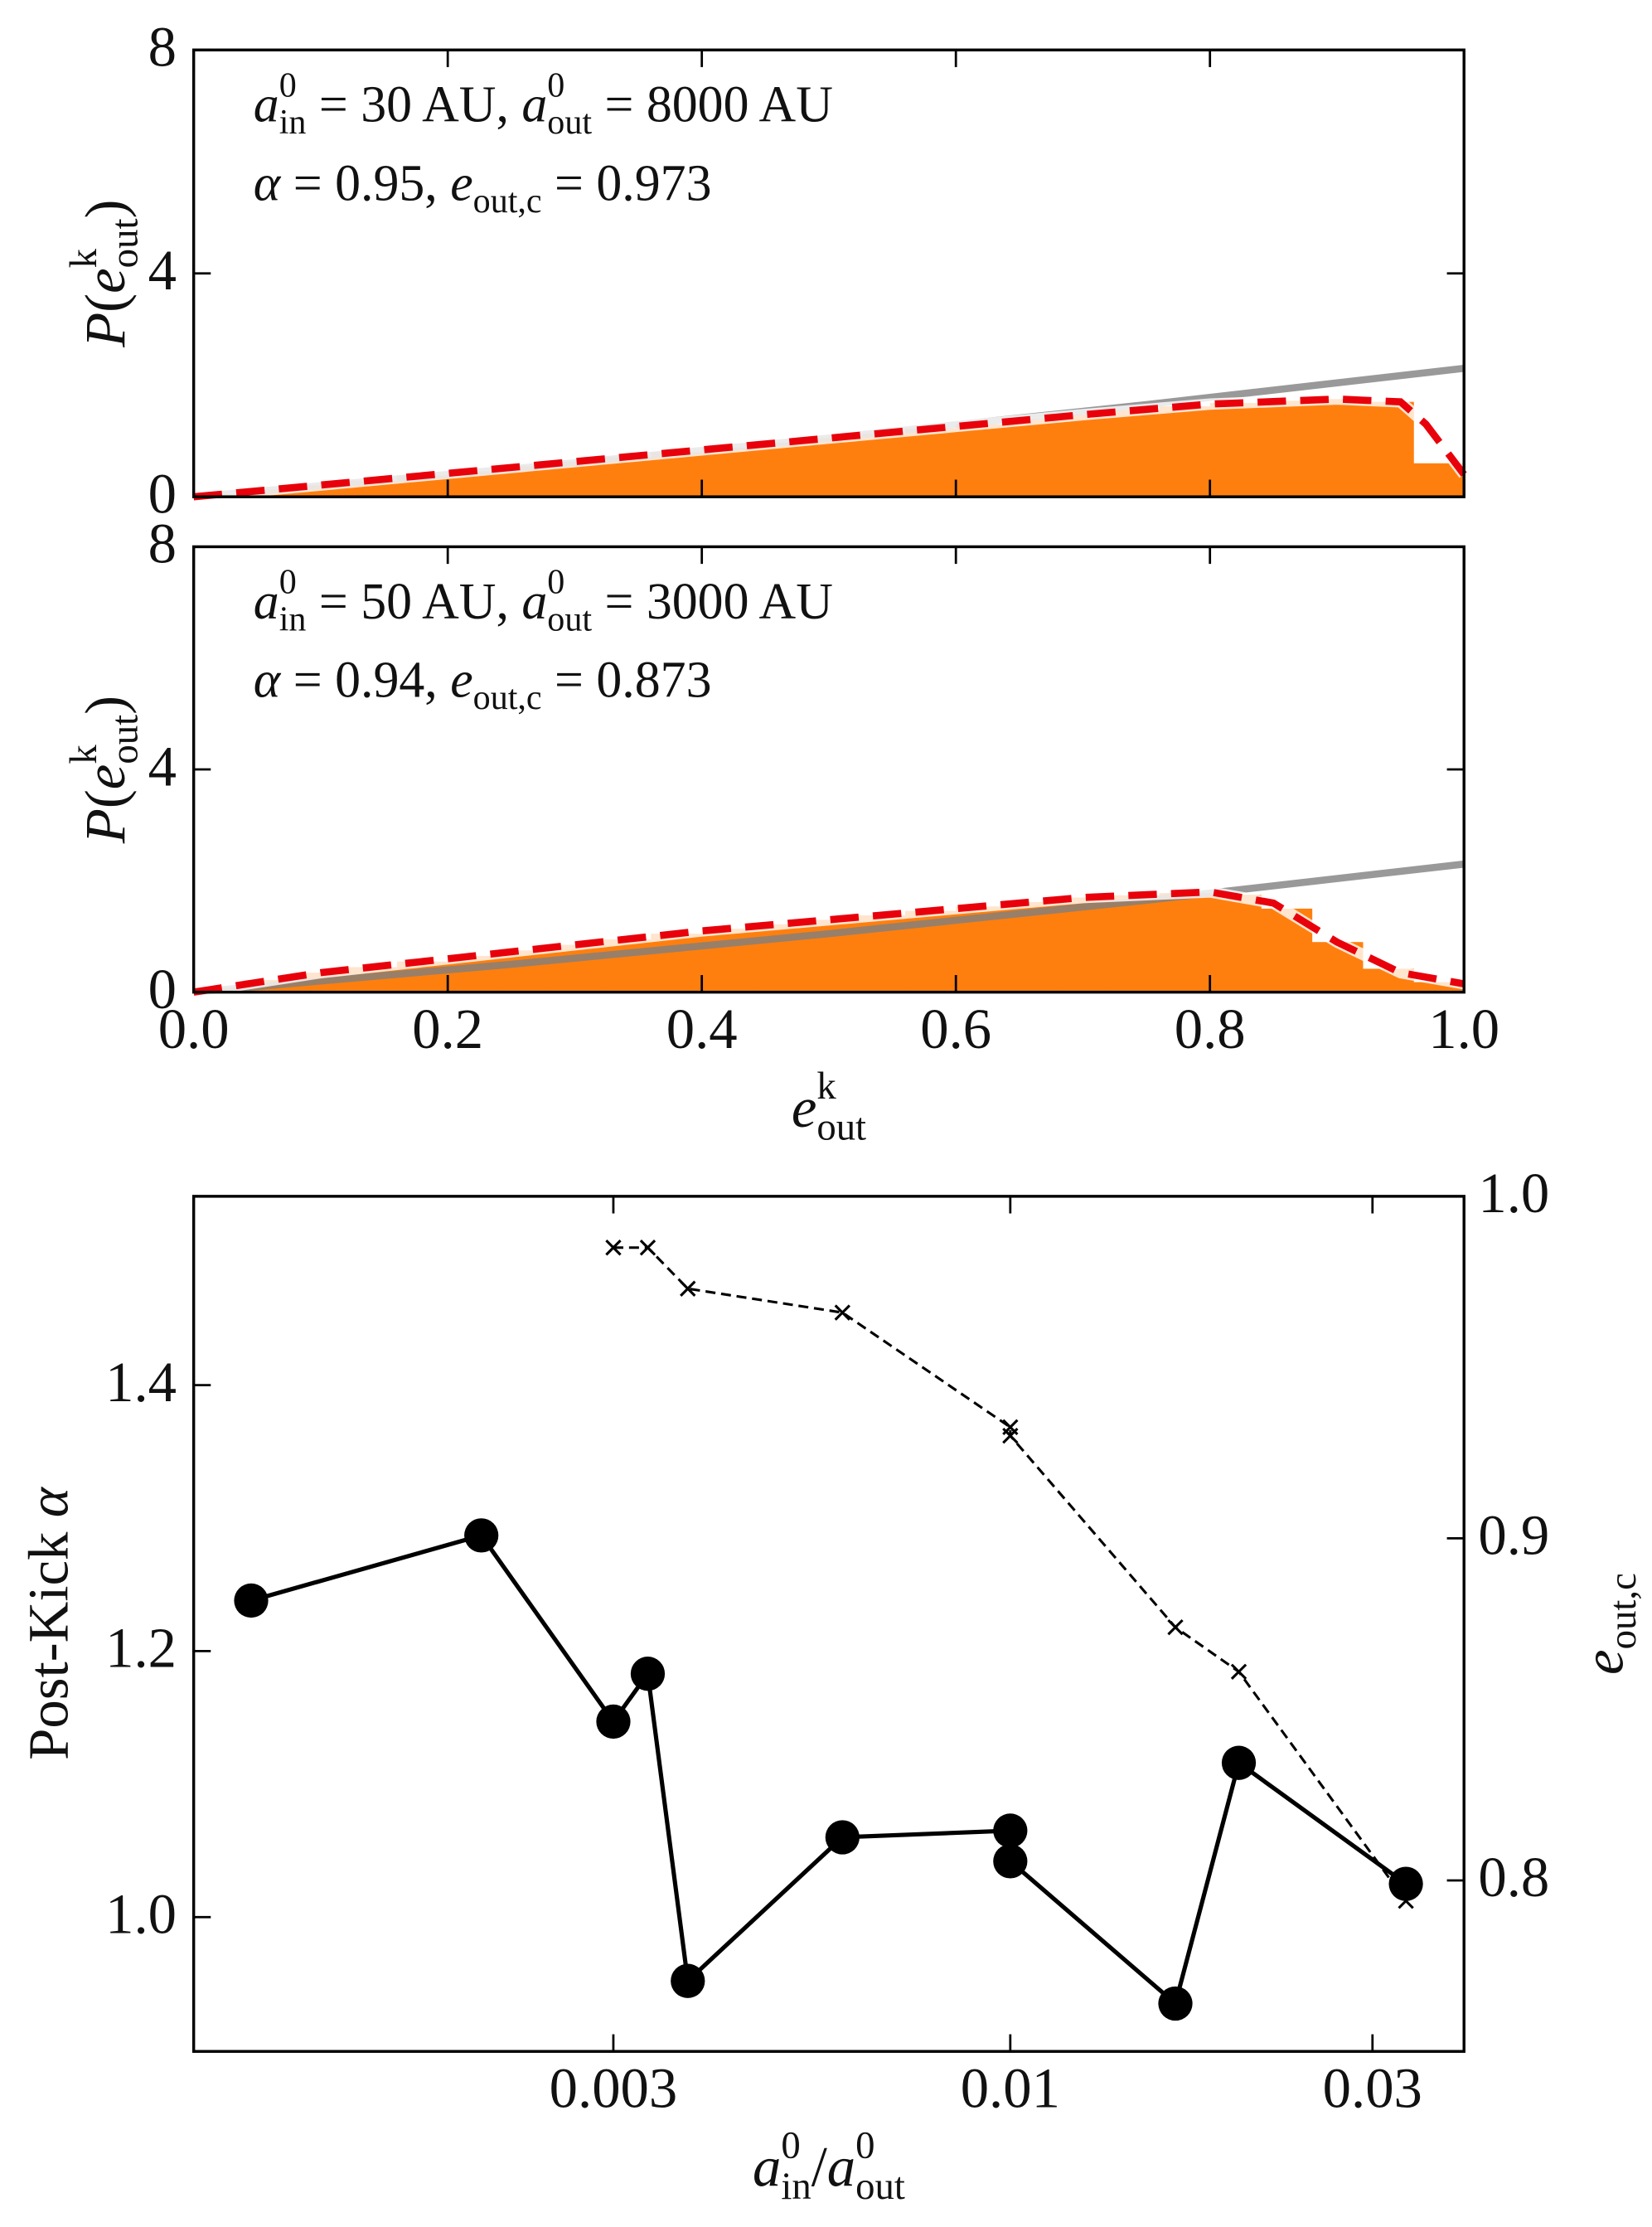  I want to click on y2-axis-label: eout,c, so click(1608, 1624).